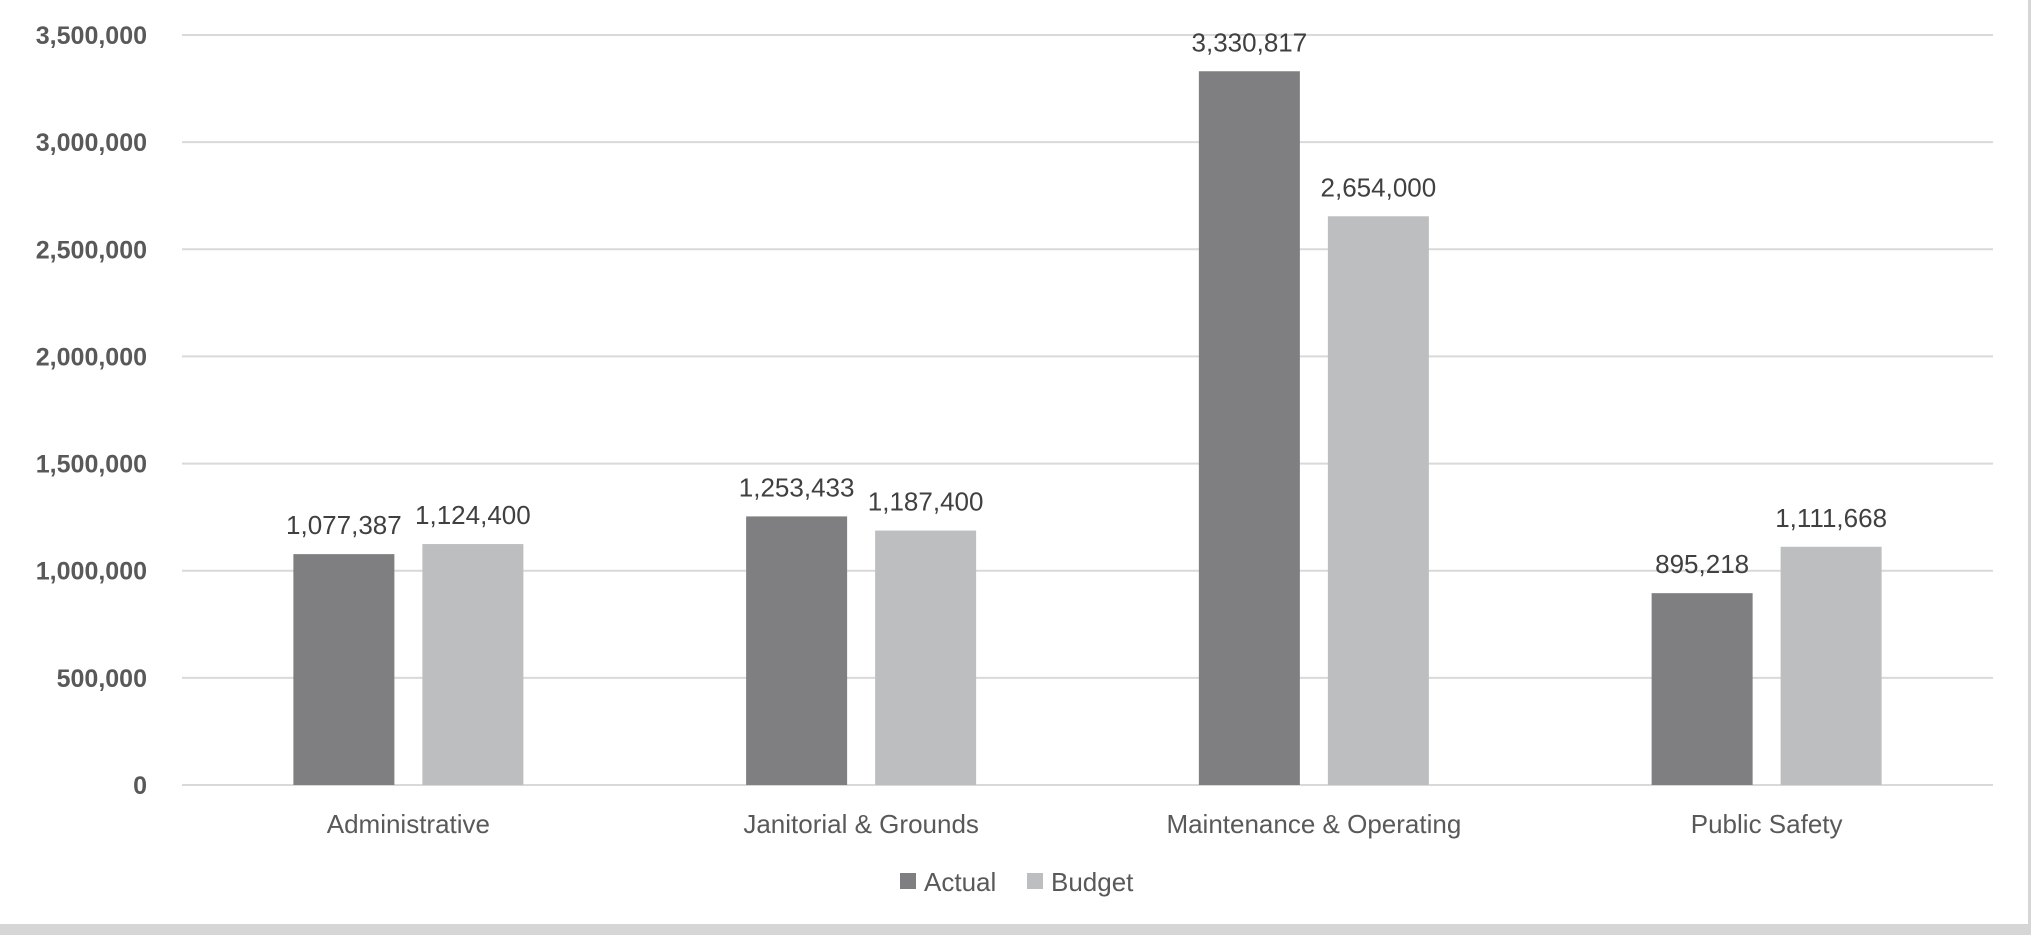  I want to click on data-label-budget-janitorial-and-grounds: 1,187,400, so click(926, 502).